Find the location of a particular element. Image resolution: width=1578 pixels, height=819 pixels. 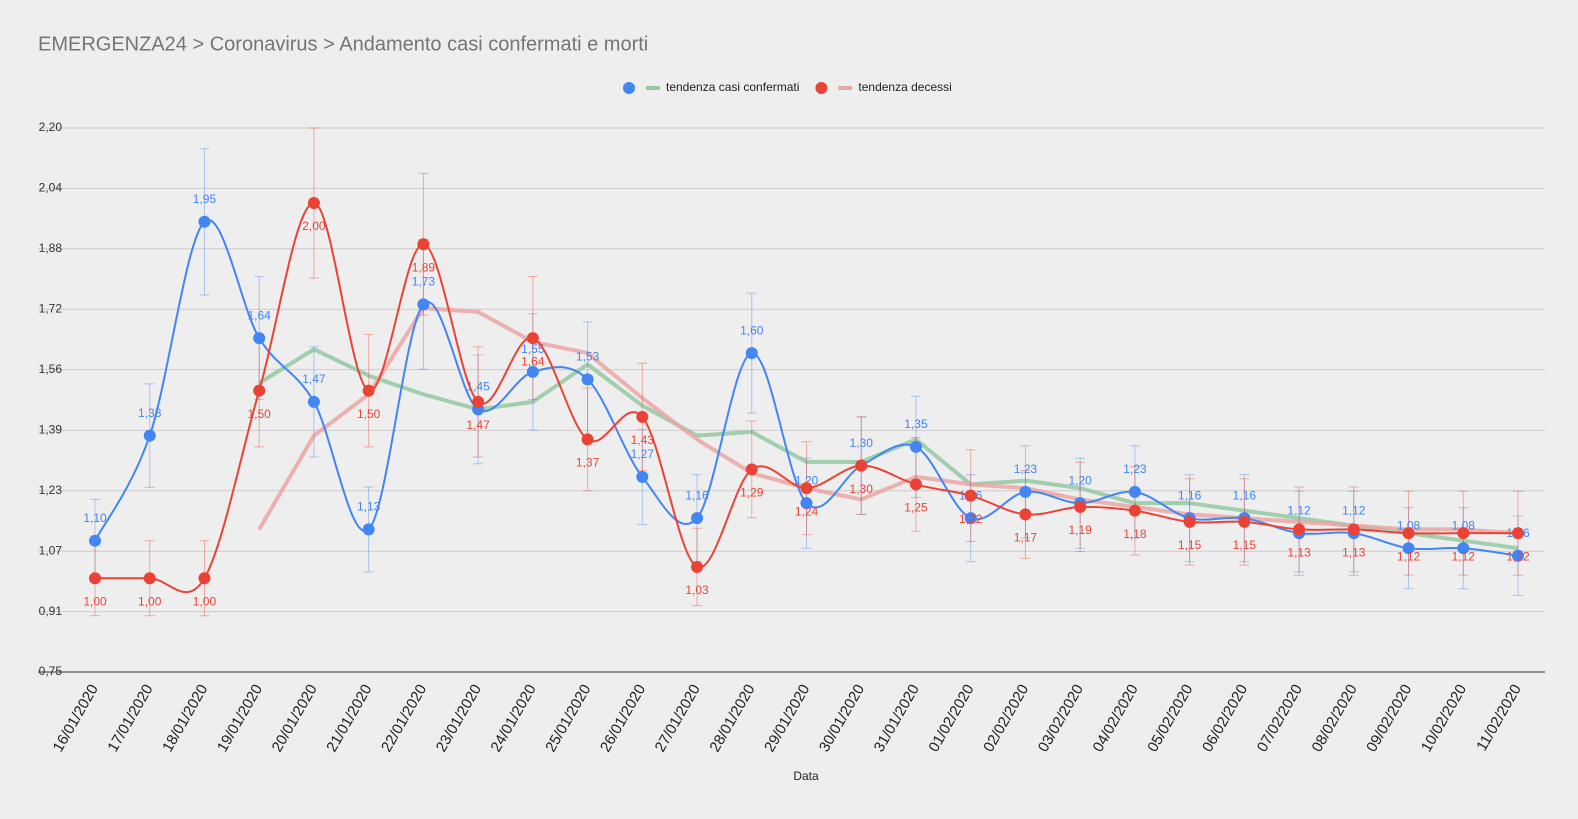

data-label: 1,30 is located at coordinates (862, 443).